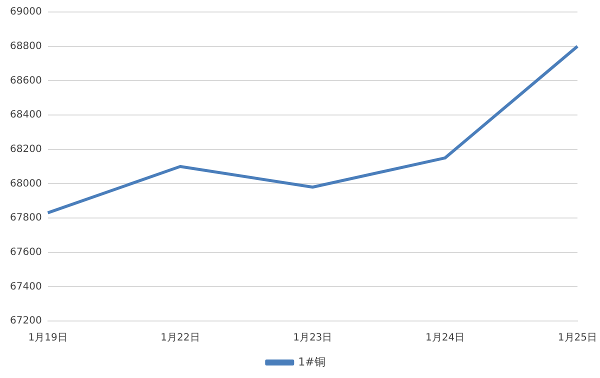 The image size is (600, 378). Describe the element at coordinates (180, 338) in the screenshot. I see `x-tick-label: 1月22日` at that location.